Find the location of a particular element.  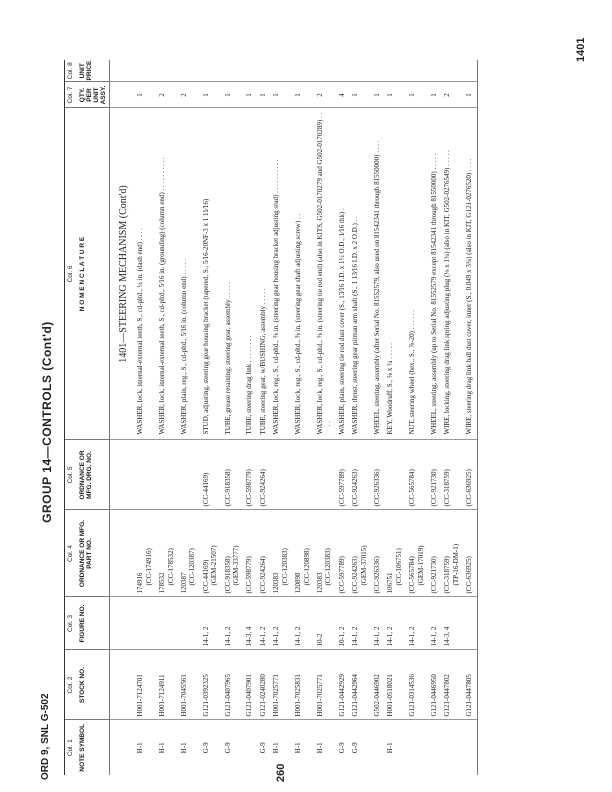

stock-number: G121-0442929 is located at coordinates (342, 685).